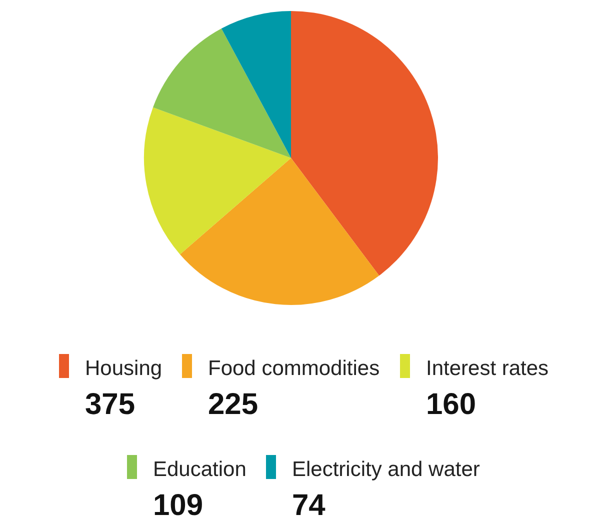 This screenshot has width=607, height=517. Describe the element at coordinates (294, 368) in the screenshot. I see `legend-label: Food commodities` at that location.